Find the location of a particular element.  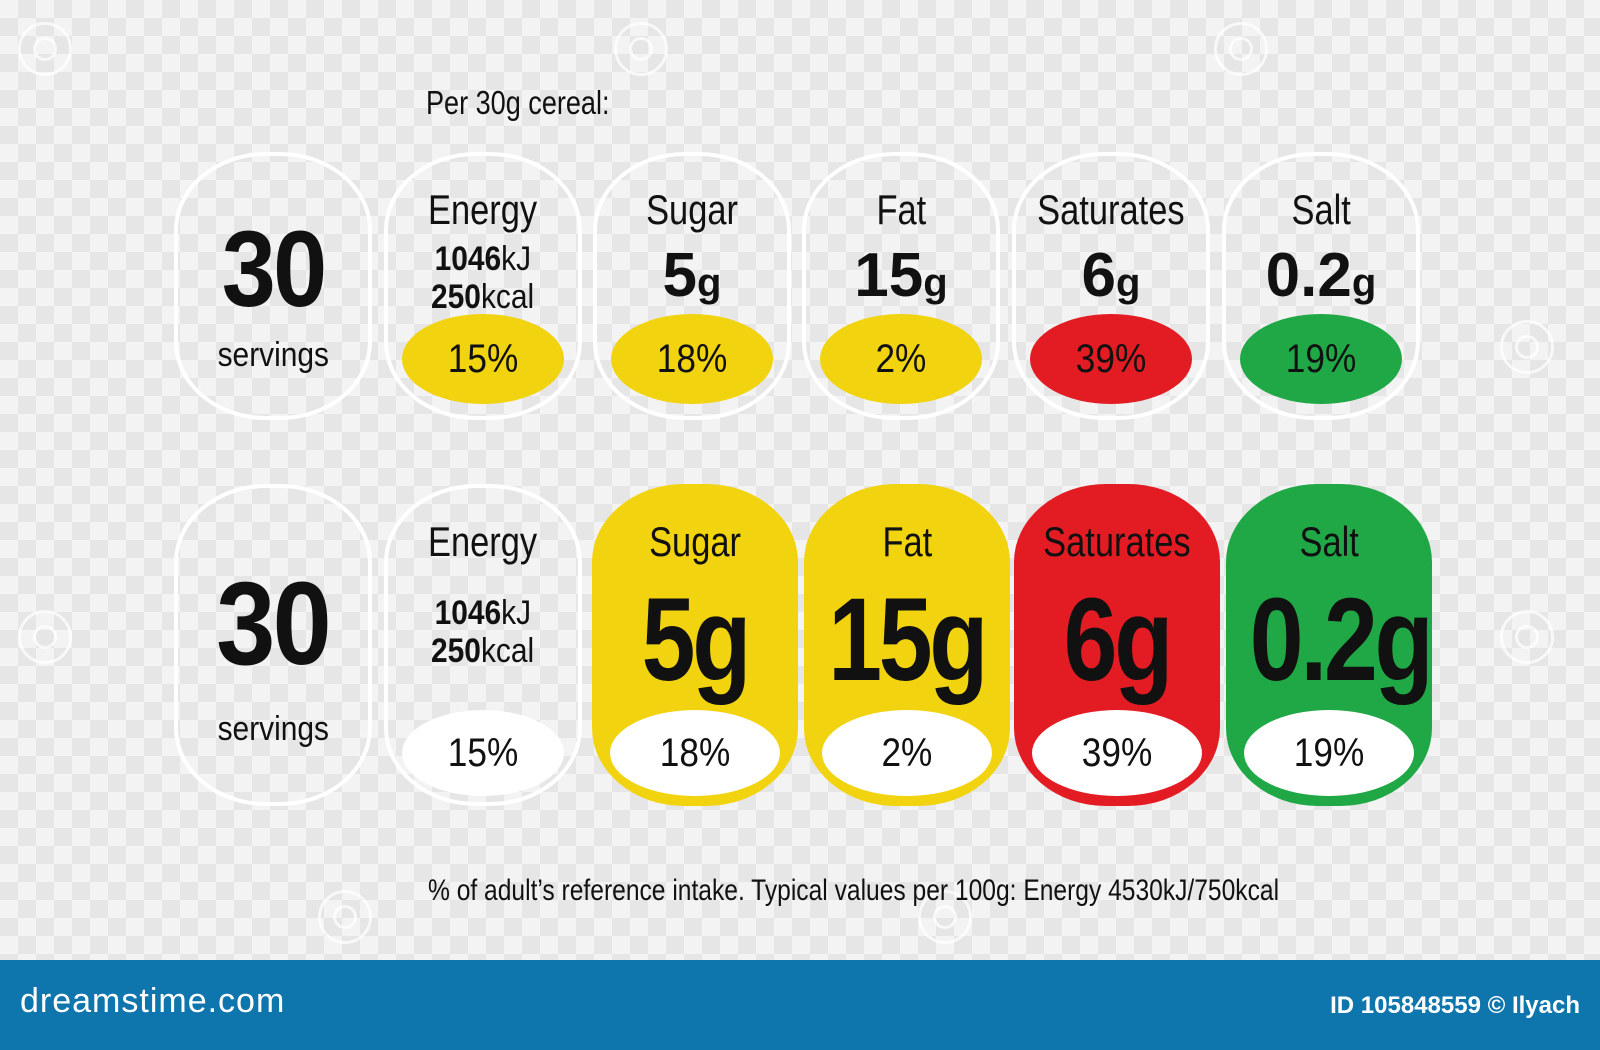

footer-bar: dreamstime.com ID 105848559 © Ilyach is located at coordinates (800, 1005).